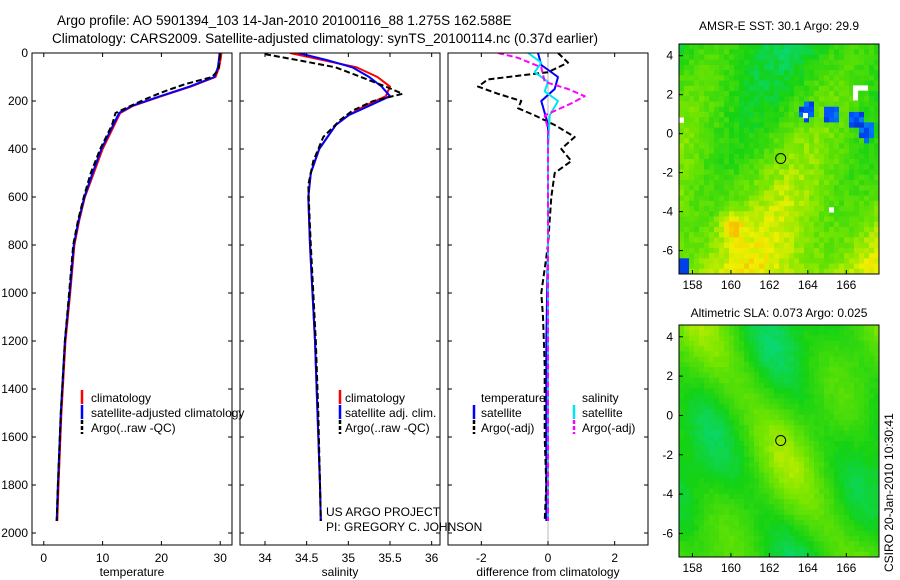 Image resolution: width=900 pixels, height=580 pixels. Describe the element at coordinates (548, 558) in the screenshot. I see `x-tick-label: 0` at that location.